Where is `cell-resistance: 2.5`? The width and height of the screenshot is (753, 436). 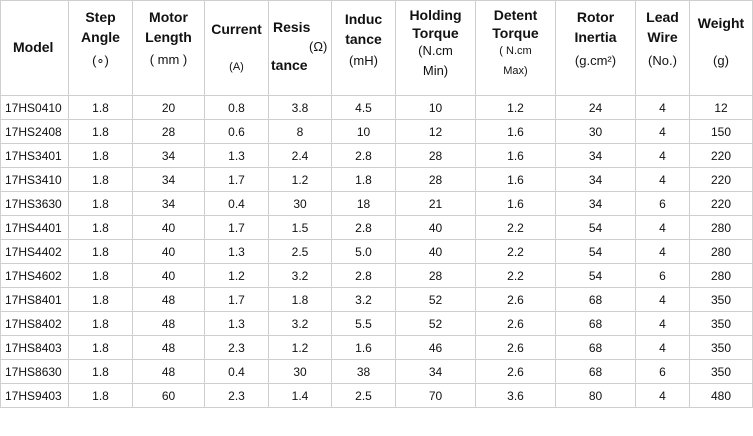 cell-resistance: 2.5 is located at coordinates (300, 251).